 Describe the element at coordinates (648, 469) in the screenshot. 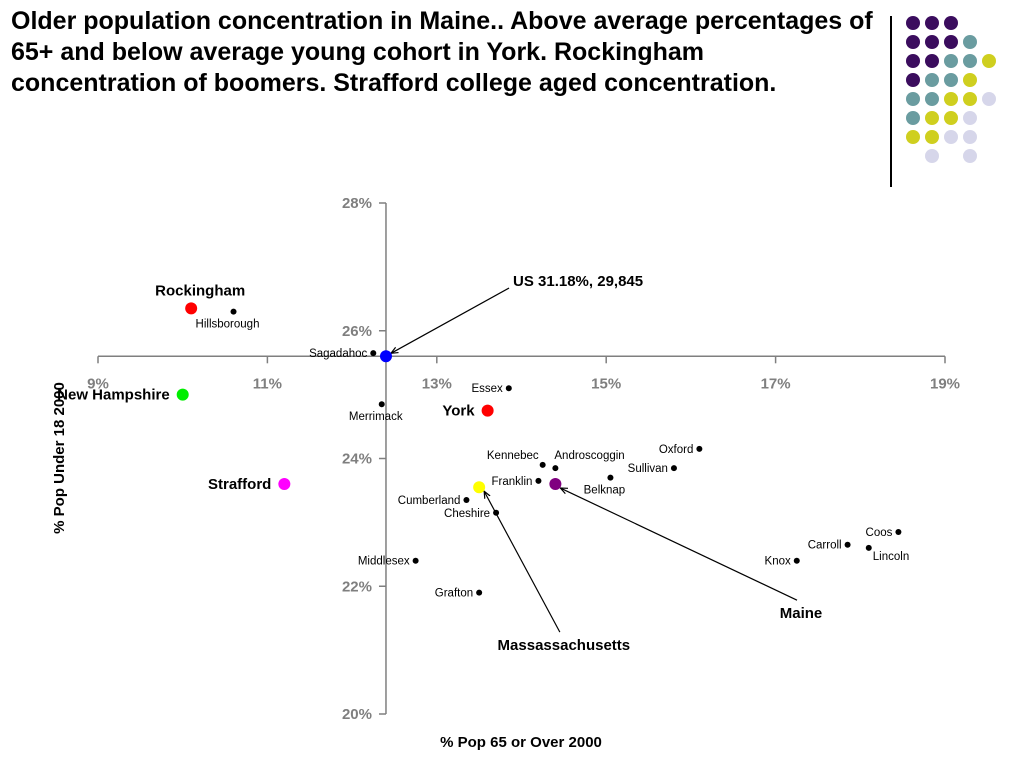

I see `point-label: Sullivan` at that location.